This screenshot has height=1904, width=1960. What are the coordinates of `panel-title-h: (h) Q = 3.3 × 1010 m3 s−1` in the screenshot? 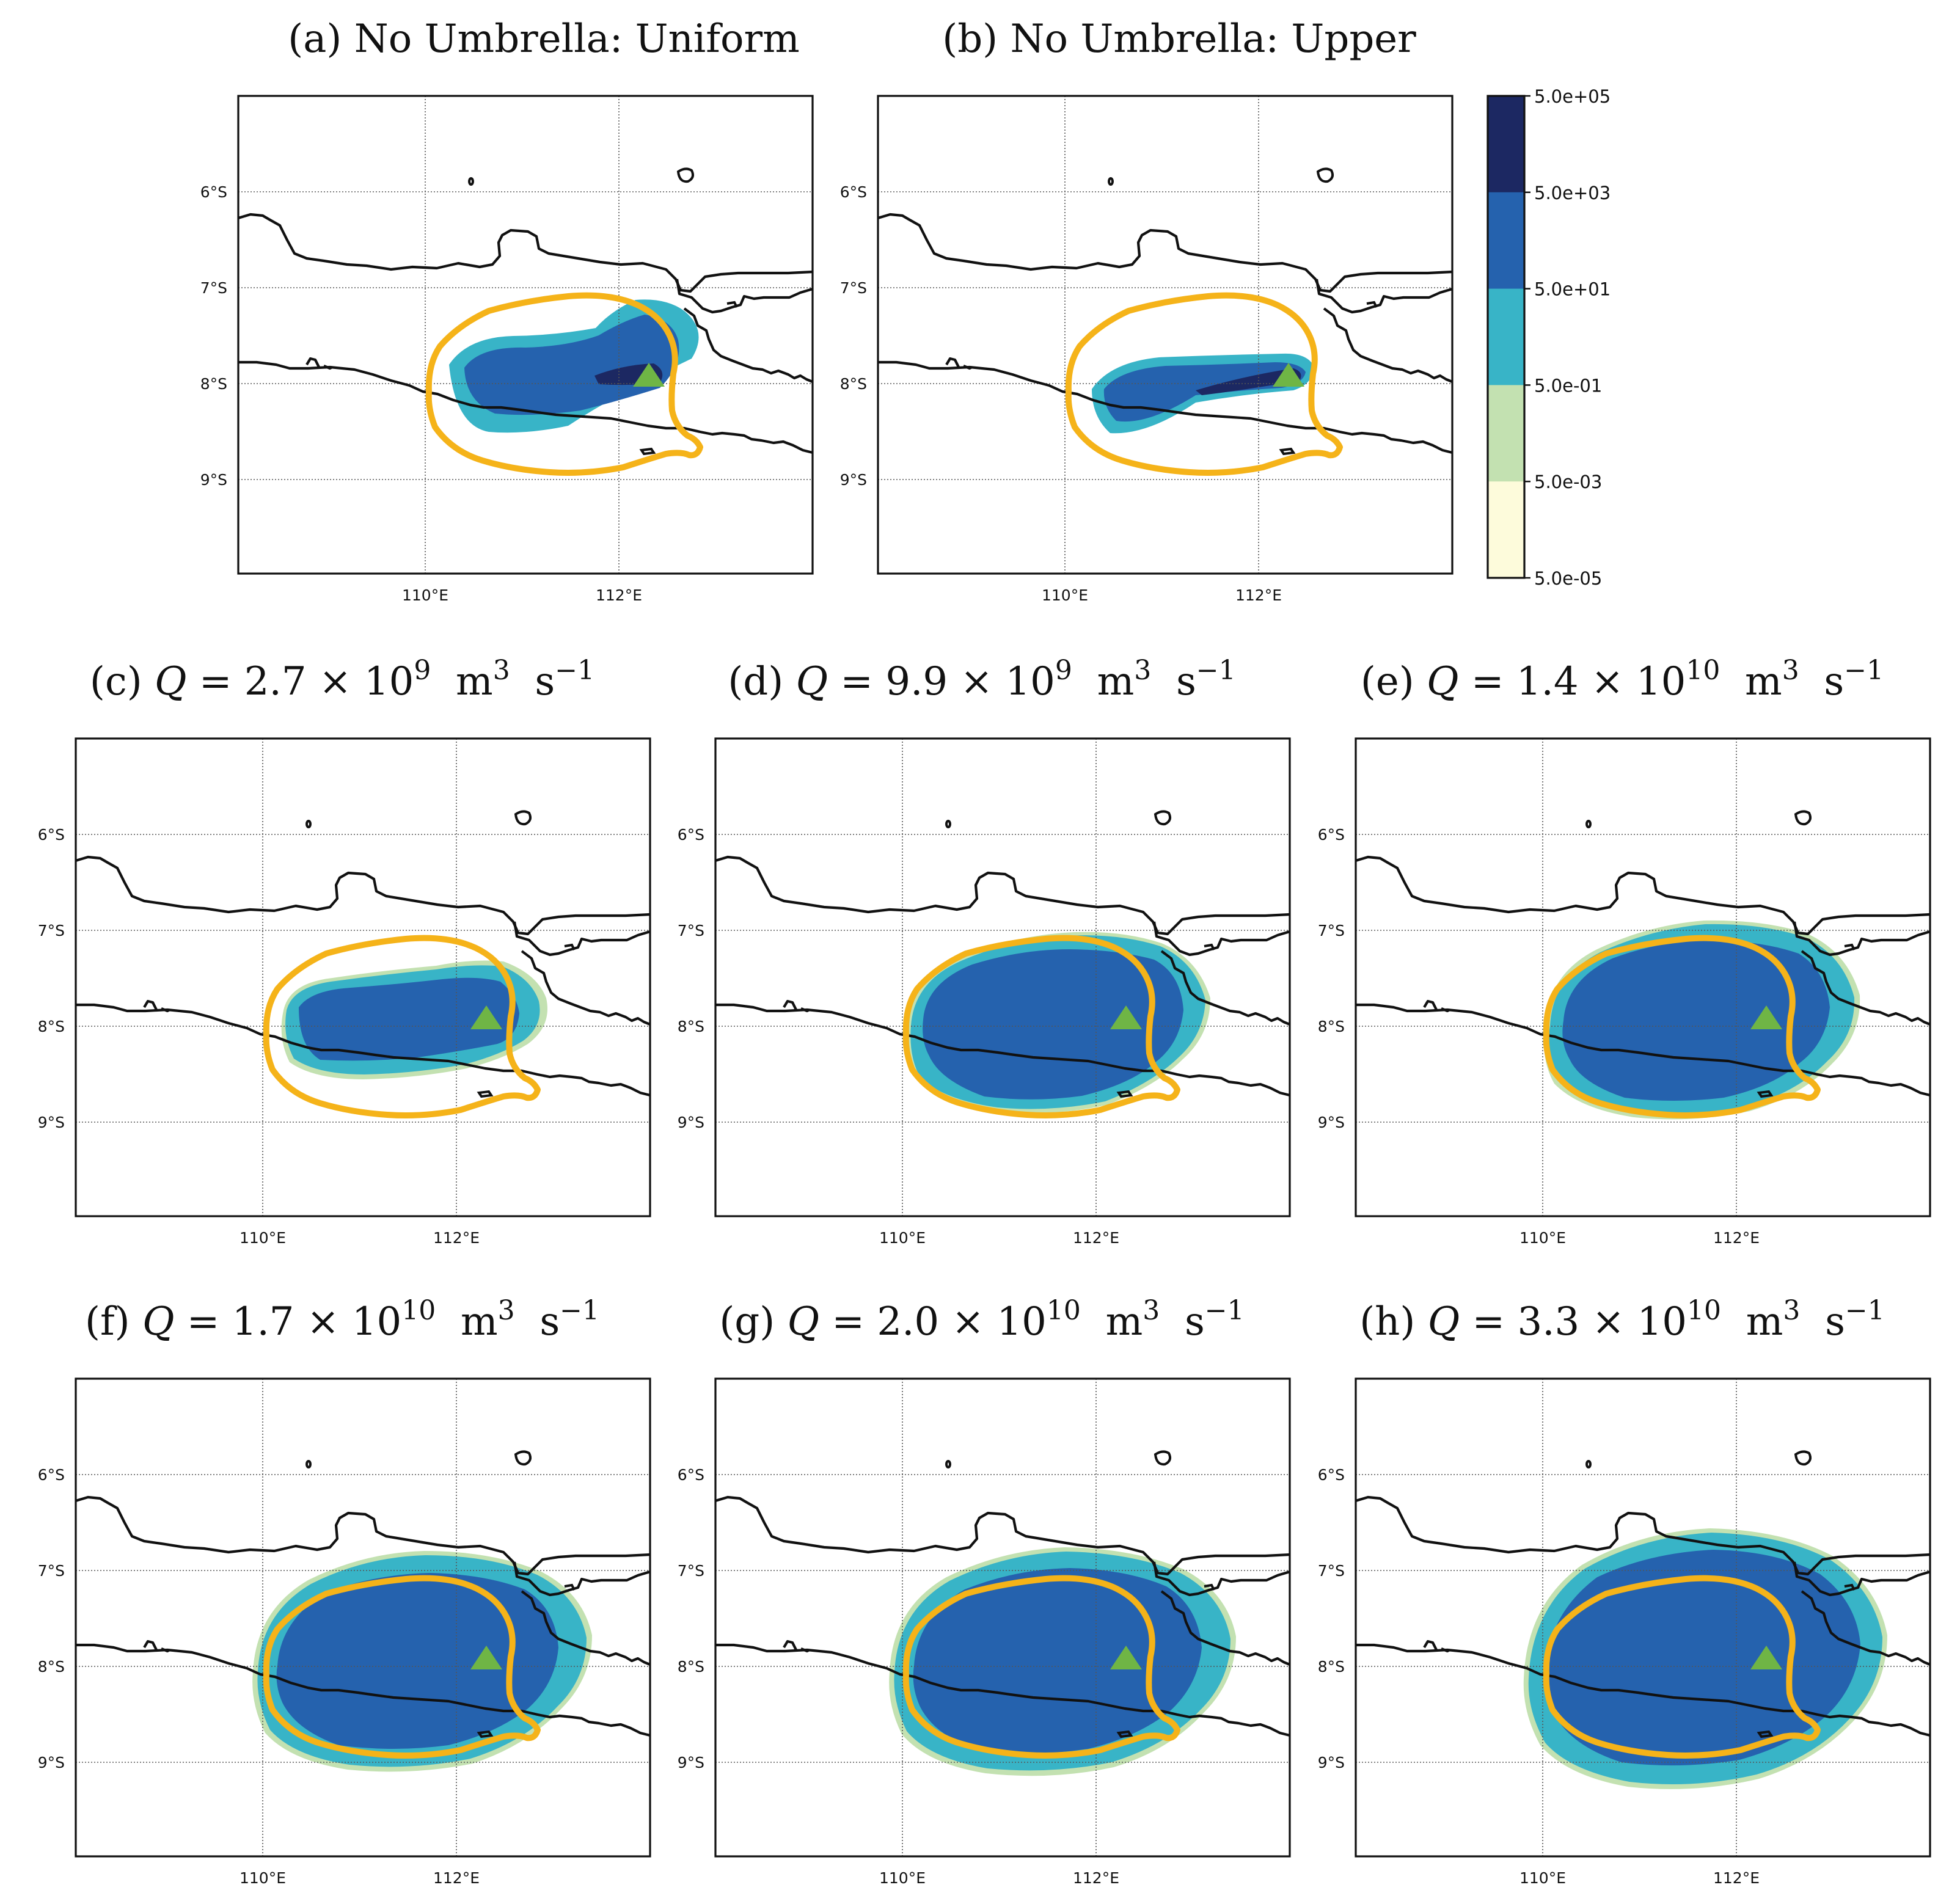 It's located at (1622, 1320).